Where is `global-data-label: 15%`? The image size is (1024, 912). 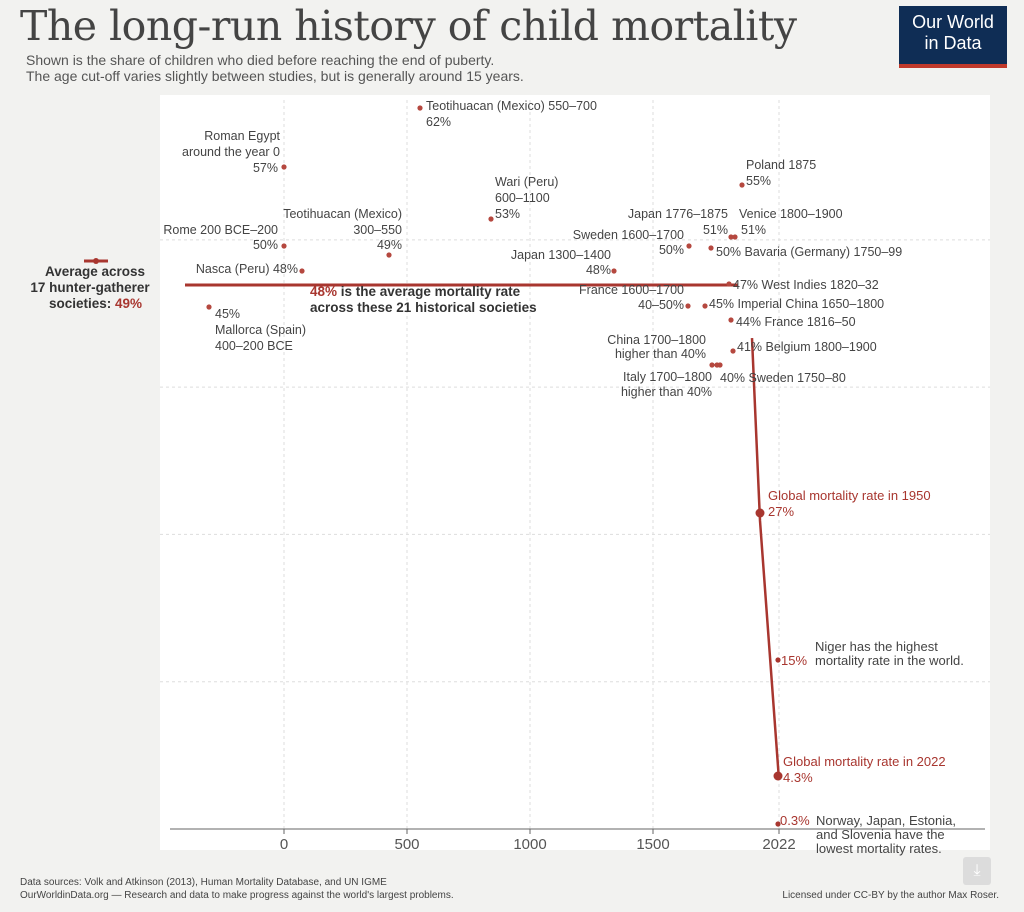 global-data-label: 15% is located at coordinates (794, 660).